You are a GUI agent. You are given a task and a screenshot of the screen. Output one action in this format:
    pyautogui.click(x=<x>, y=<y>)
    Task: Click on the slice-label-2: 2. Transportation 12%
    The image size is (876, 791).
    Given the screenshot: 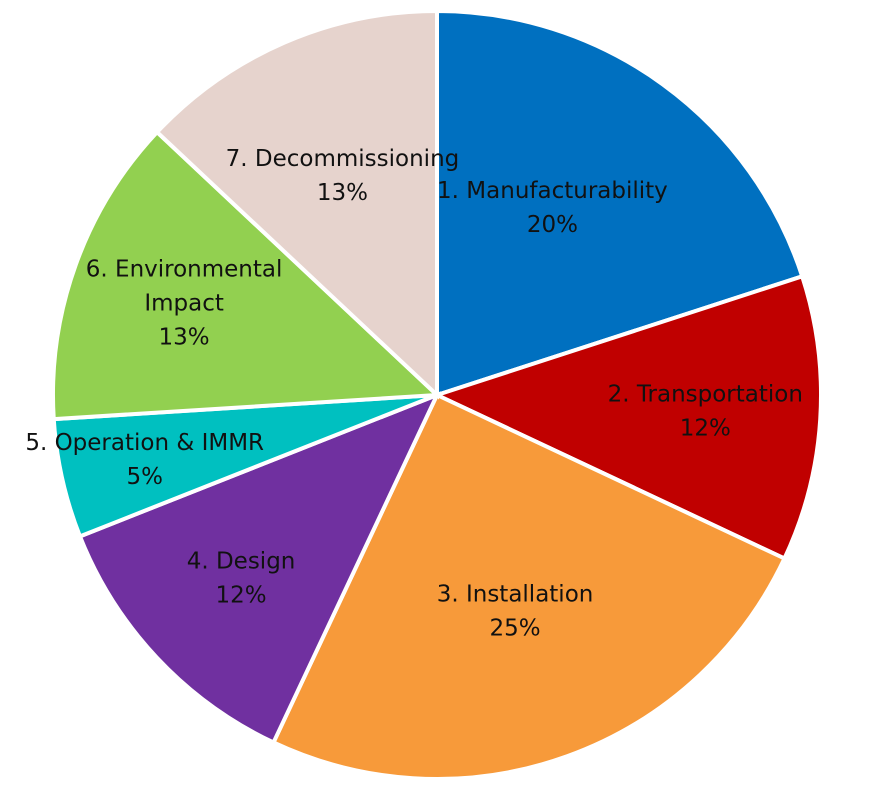 What is the action you would take?
    pyautogui.click(x=705, y=411)
    